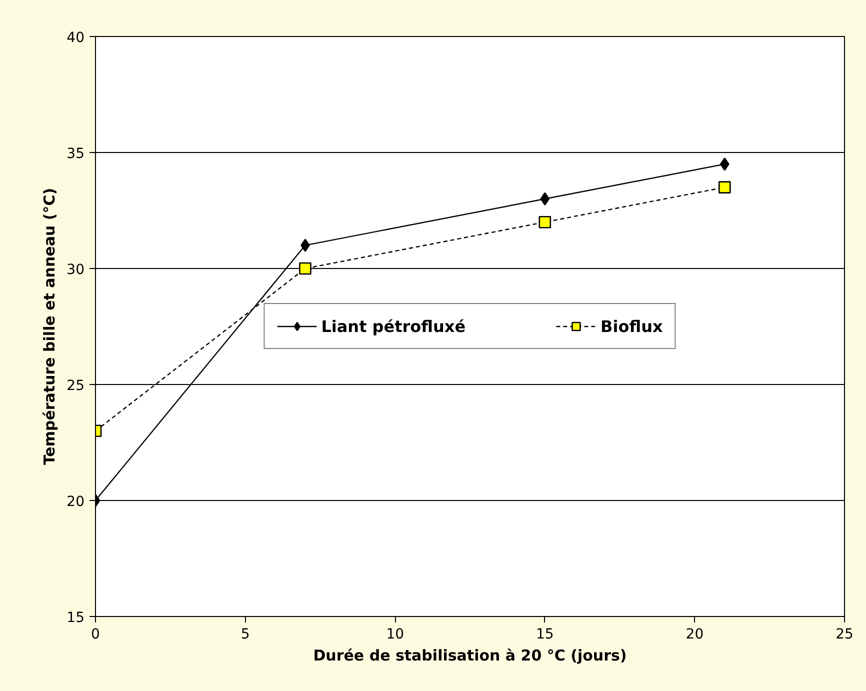 This screenshot has width=866, height=691. I want to click on y-tick-label: 35, so click(75, 154).